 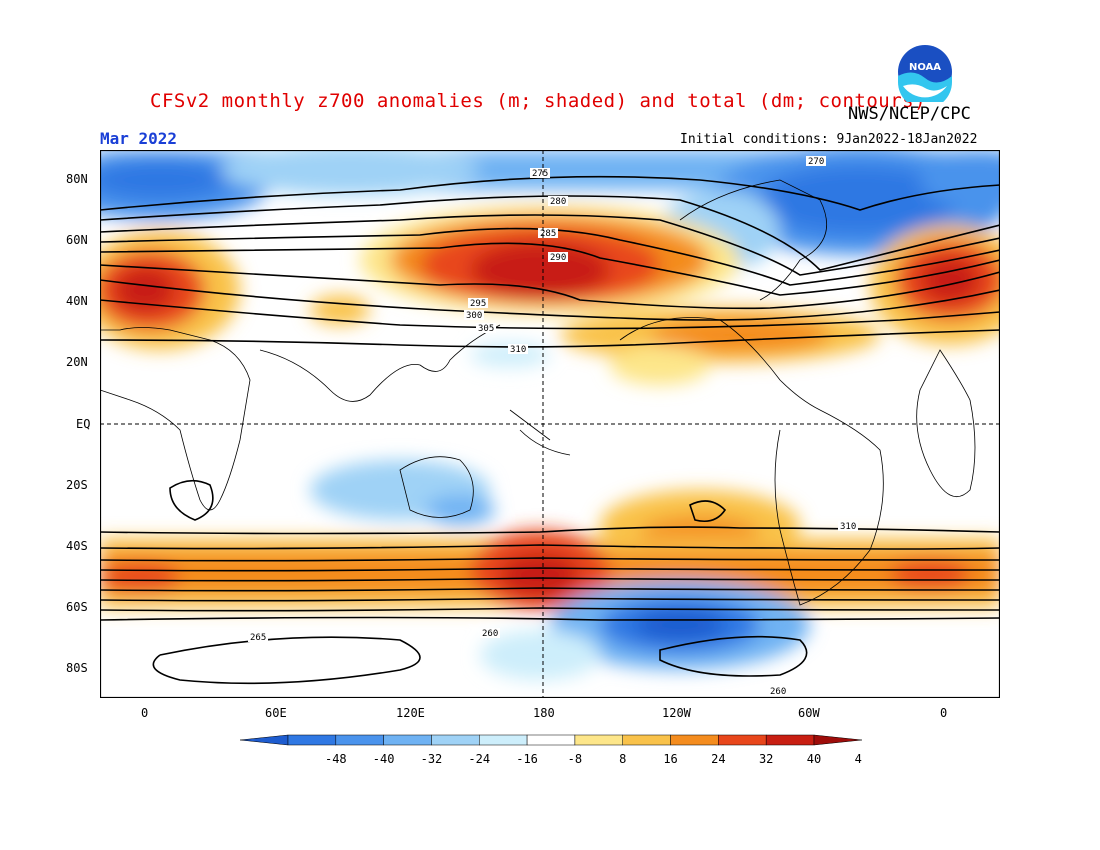 What do you see at coordinates (551, 750) in the screenshot?
I see `colorbar: -48 -40 -32 -24 -16 -8 8 16 24 32 40 48` at bounding box center [551, 750].